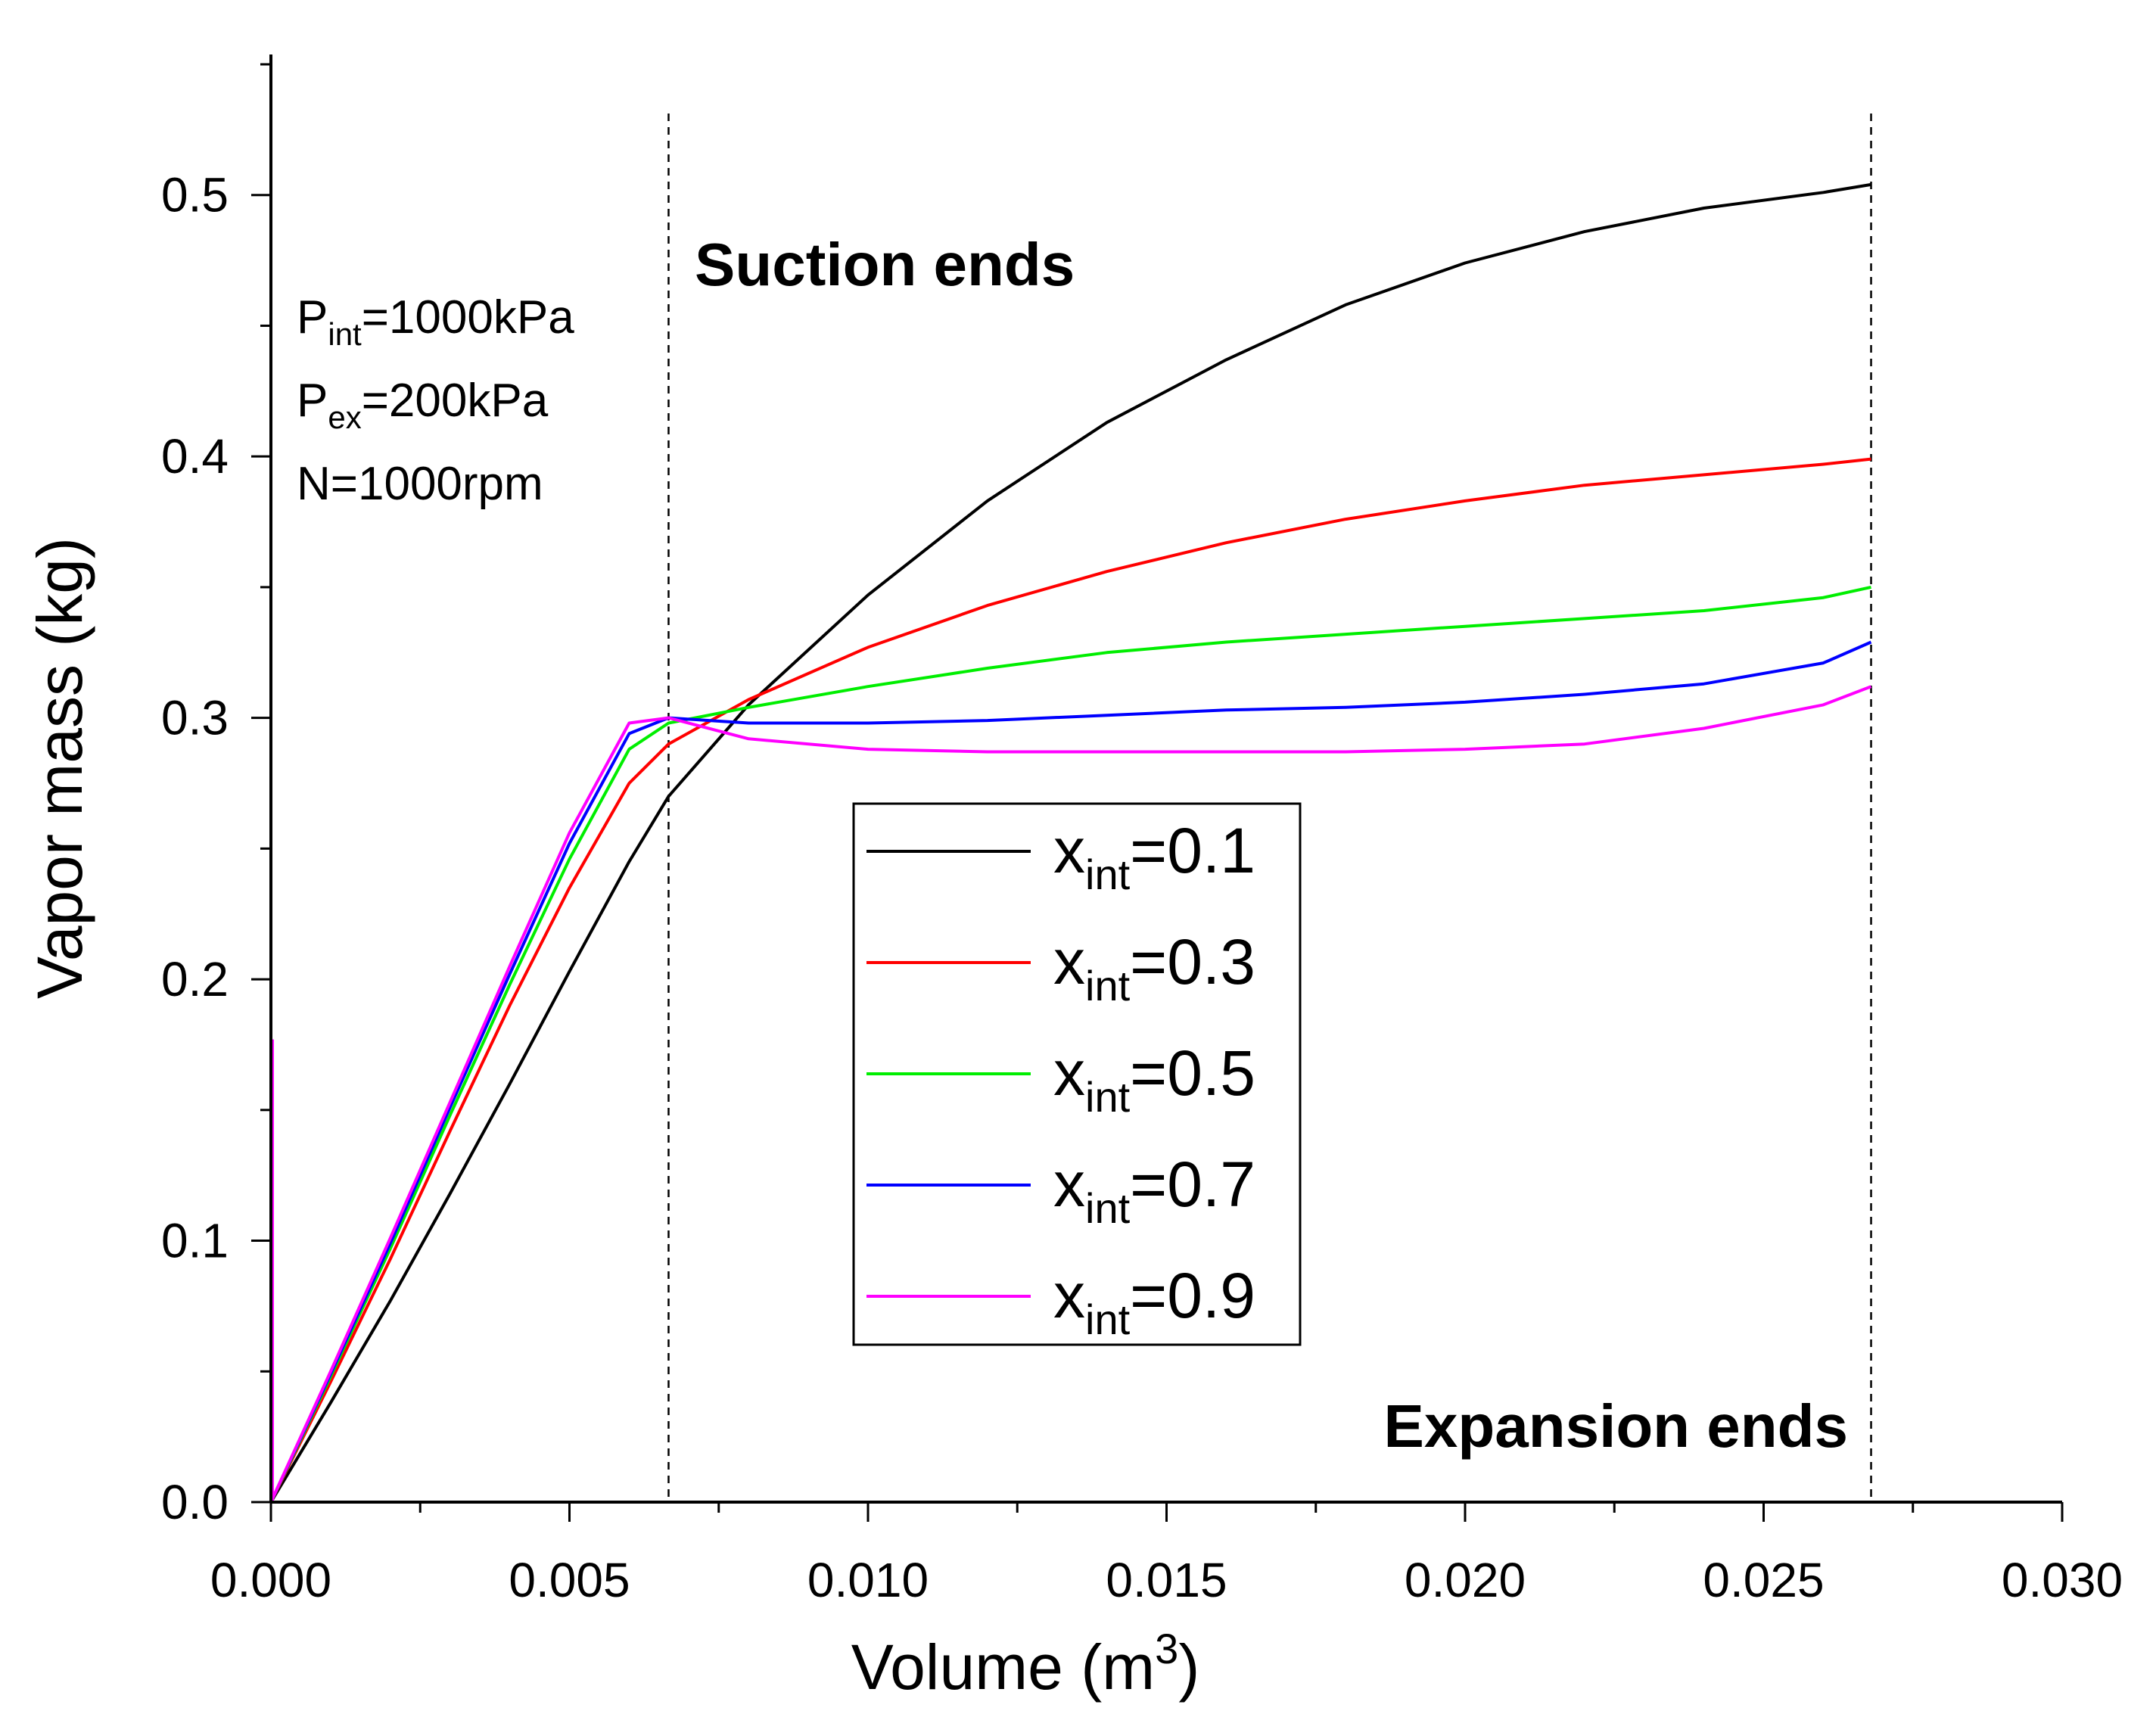 Image resolution: width=2156 pixels, height=1714 pixels. I want to click on suction-ends-annotation: Suction ends, so click(885, 264).